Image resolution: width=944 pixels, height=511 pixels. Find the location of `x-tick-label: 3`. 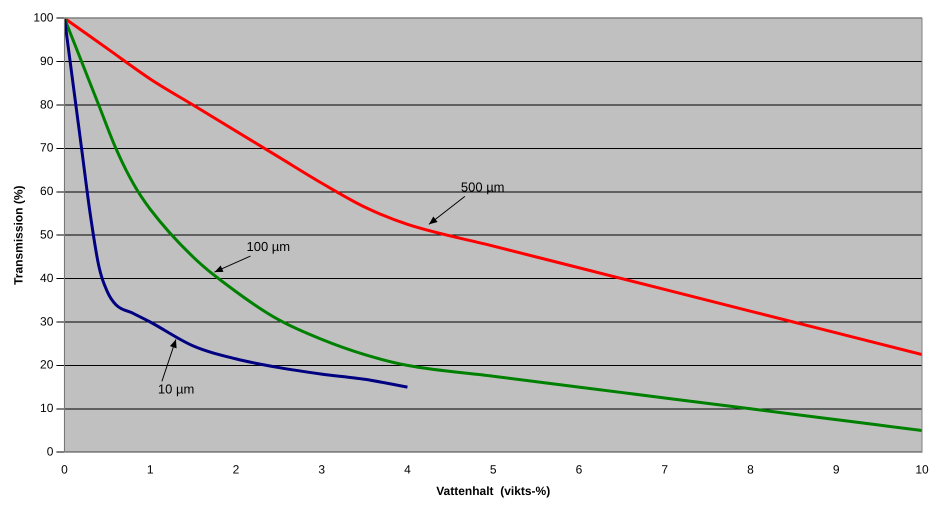

x-tick-label: 3 is located at coordinates (322, 469).